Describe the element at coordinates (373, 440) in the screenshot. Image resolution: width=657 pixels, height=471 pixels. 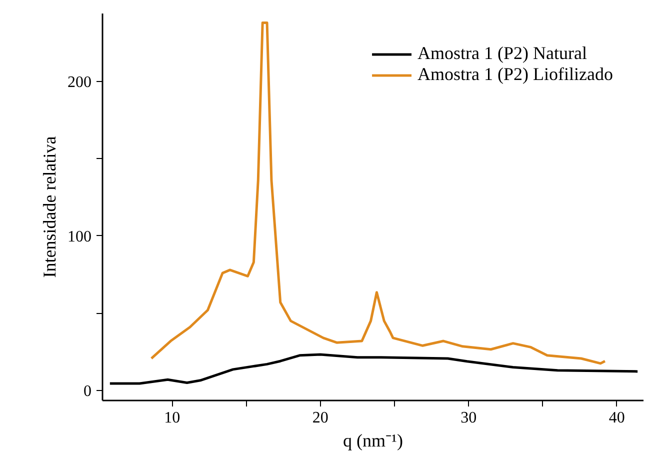
I see `x-axis-title: q (nm⁻¹)` at that location.